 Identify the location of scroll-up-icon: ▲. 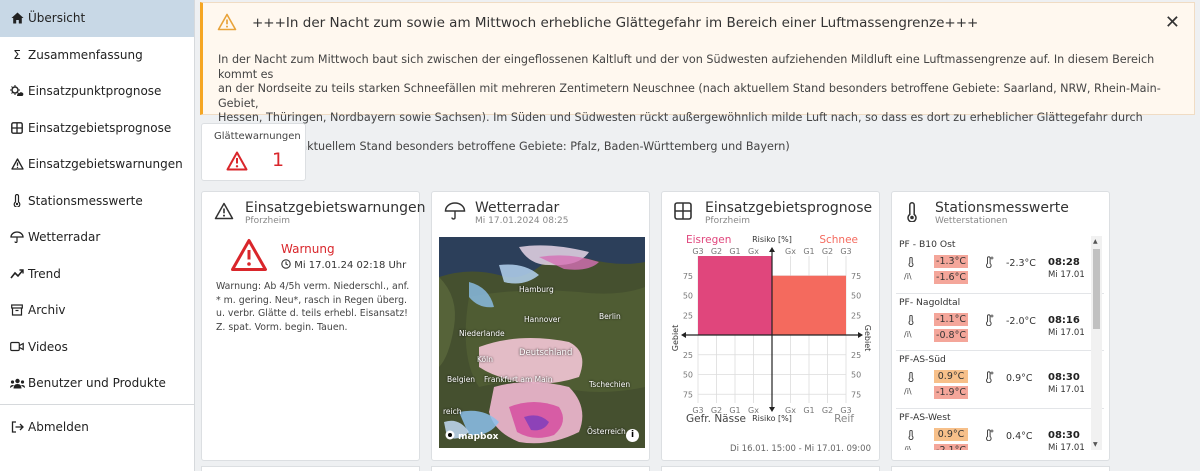
(1095, 241).